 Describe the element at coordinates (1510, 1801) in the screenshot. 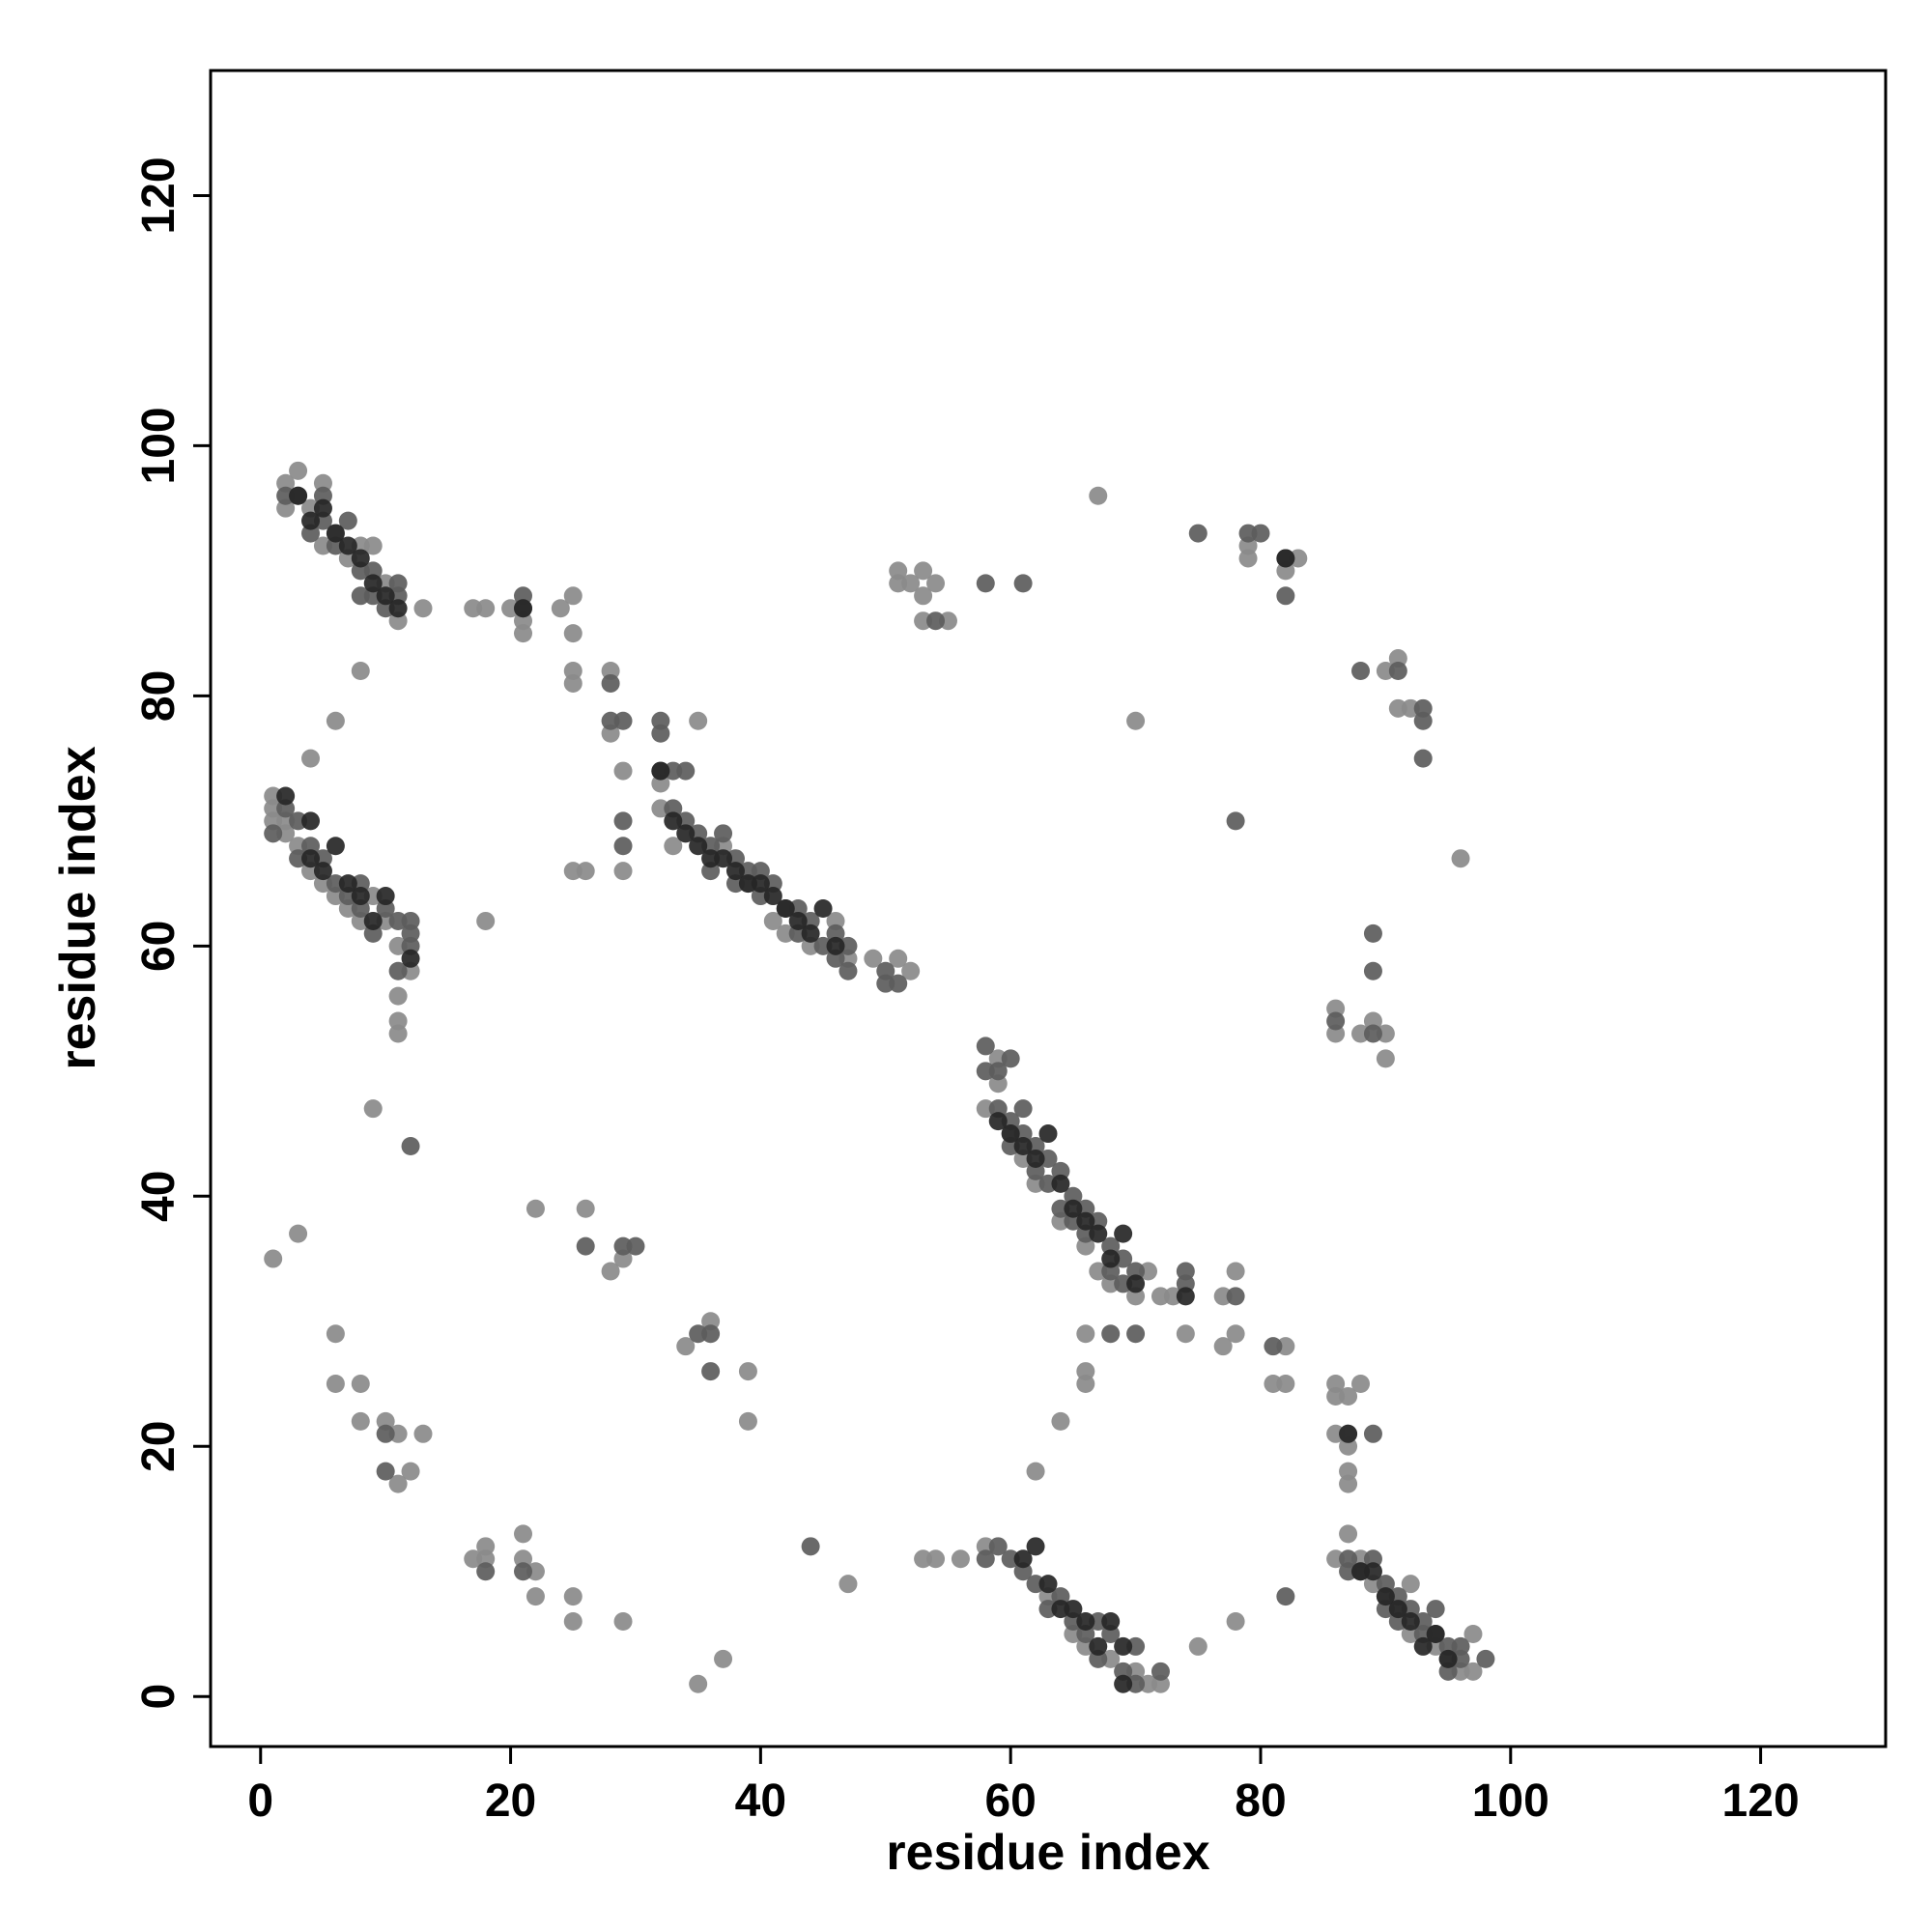

I see `x-tick-label: 100` at that location.